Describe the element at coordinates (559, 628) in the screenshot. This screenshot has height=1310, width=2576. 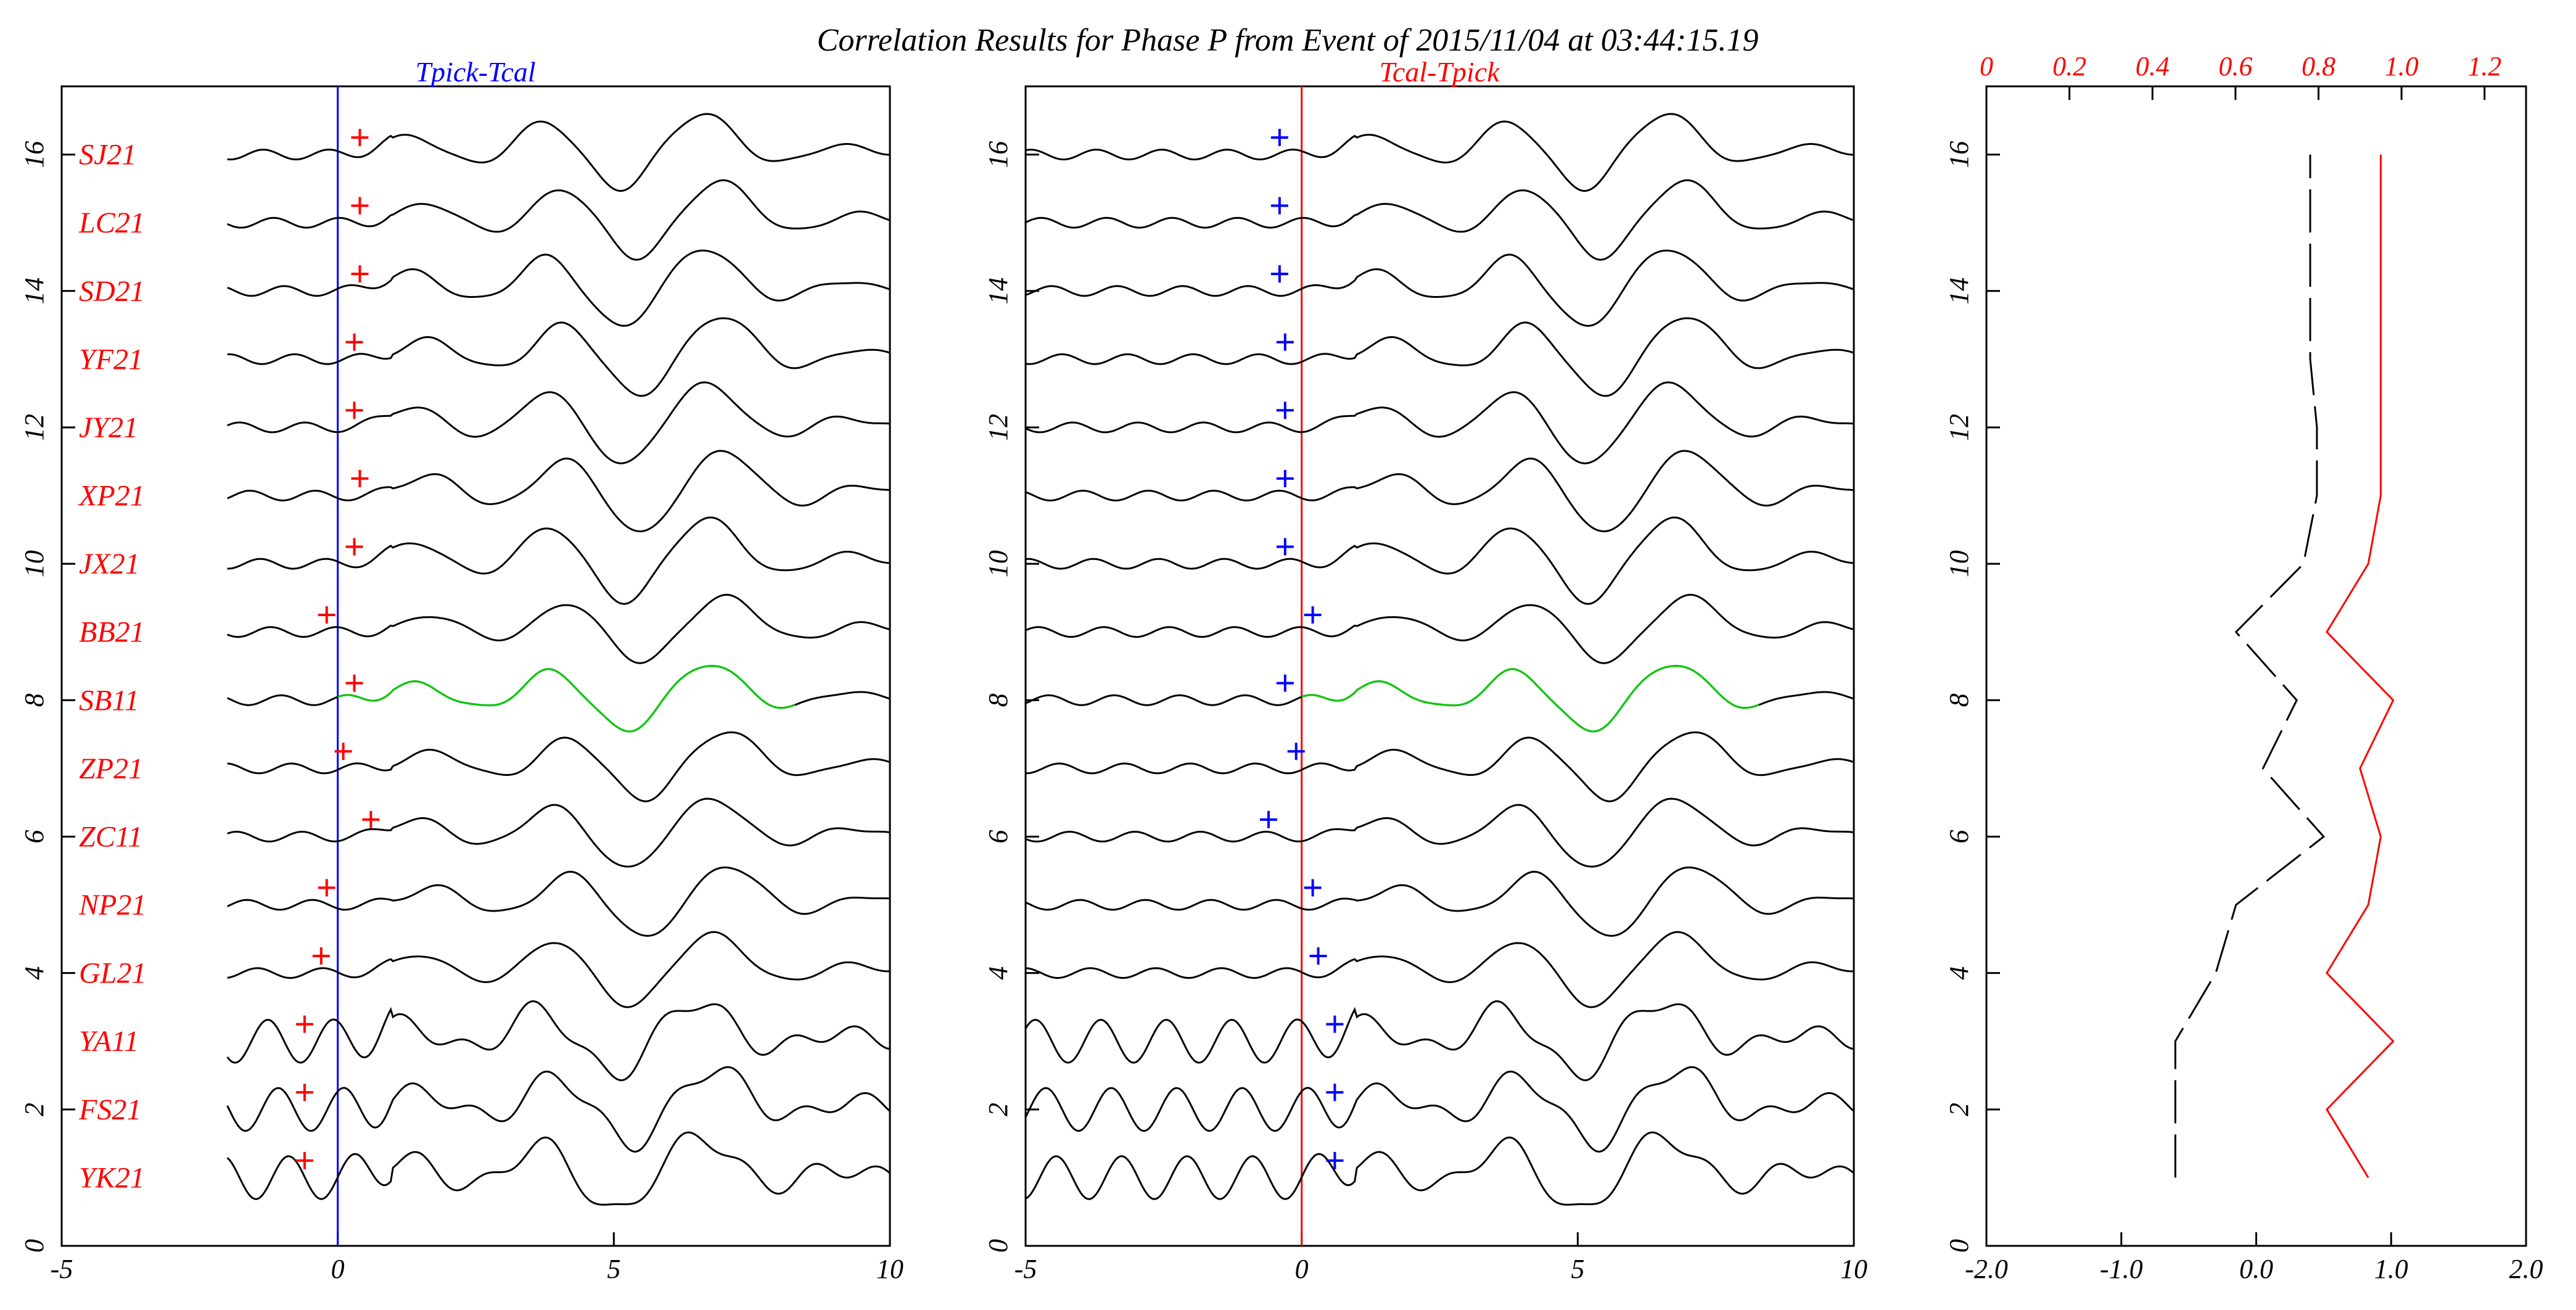
I see `trace-bb21` at that location.